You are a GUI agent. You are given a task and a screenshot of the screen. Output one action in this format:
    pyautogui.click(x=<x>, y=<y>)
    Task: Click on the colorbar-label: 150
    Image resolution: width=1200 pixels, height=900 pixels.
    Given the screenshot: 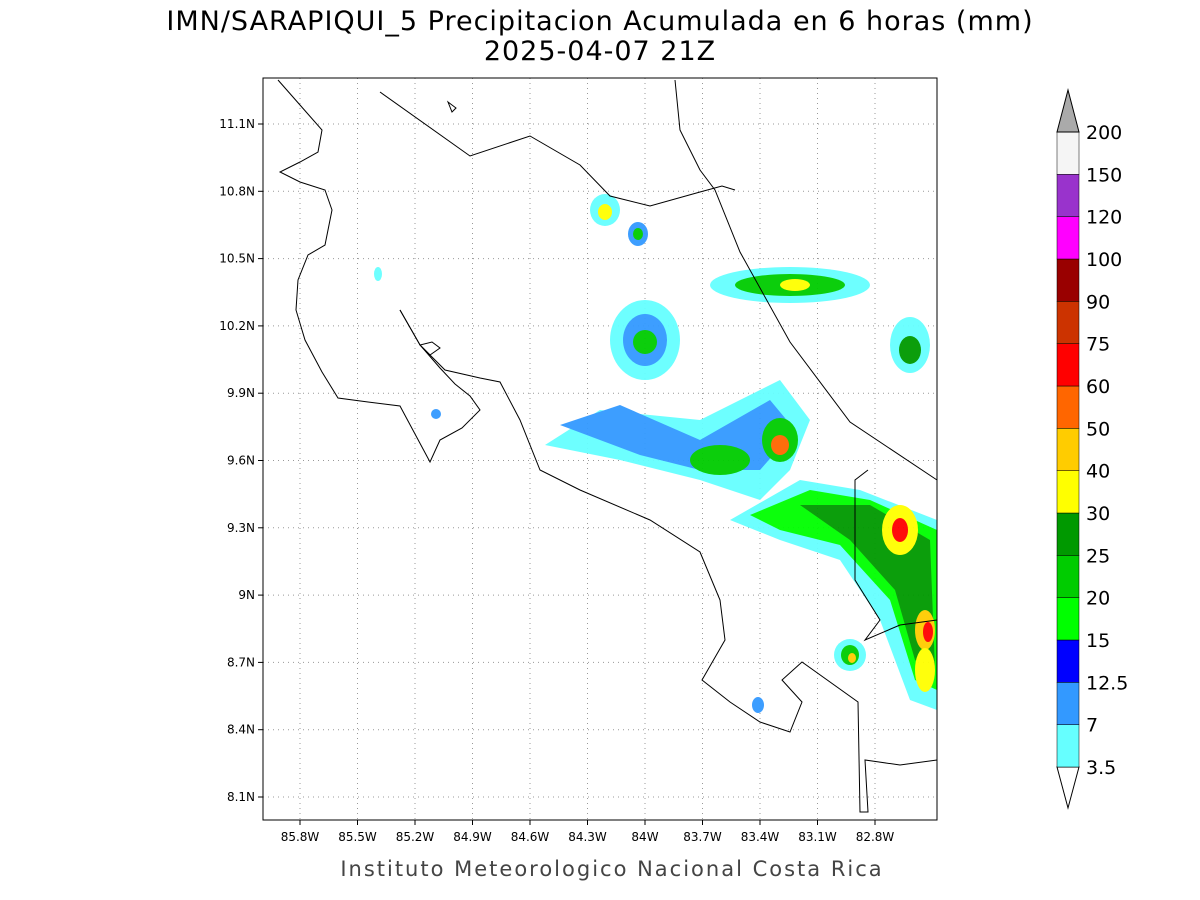 What is the action you would take?
    pyautogui.click(x=1104, y=175)
    